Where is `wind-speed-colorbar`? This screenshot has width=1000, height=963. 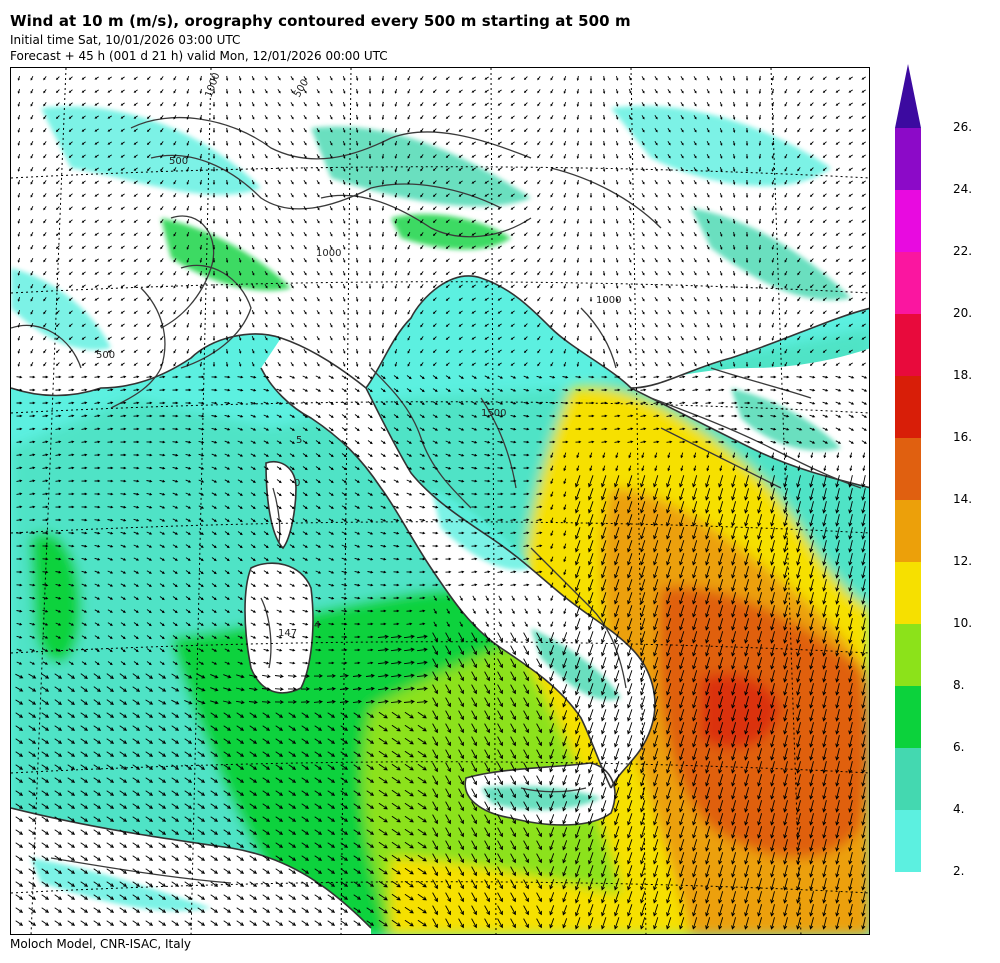
wind-speed-colorbar is located at coordinates (908, 468).